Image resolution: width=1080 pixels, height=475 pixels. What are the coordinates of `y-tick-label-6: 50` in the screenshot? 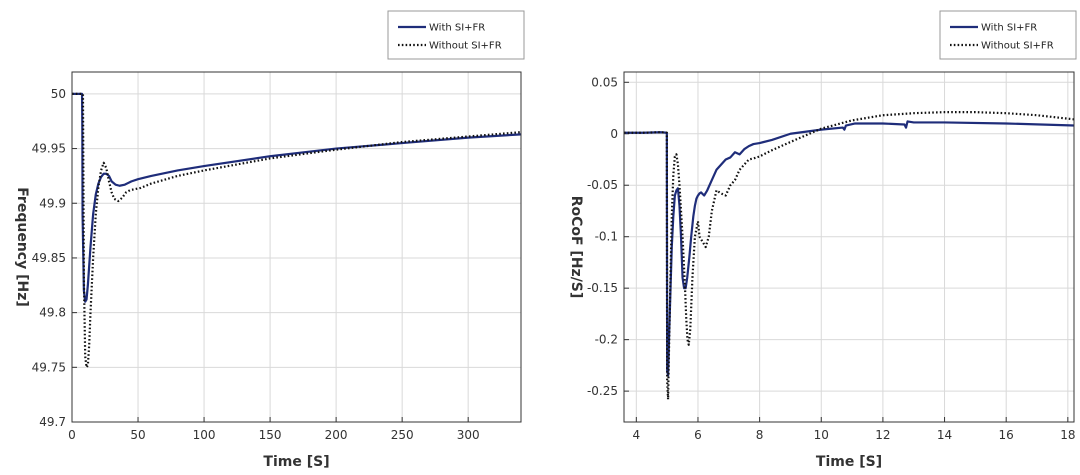 It's located at (58, 94).